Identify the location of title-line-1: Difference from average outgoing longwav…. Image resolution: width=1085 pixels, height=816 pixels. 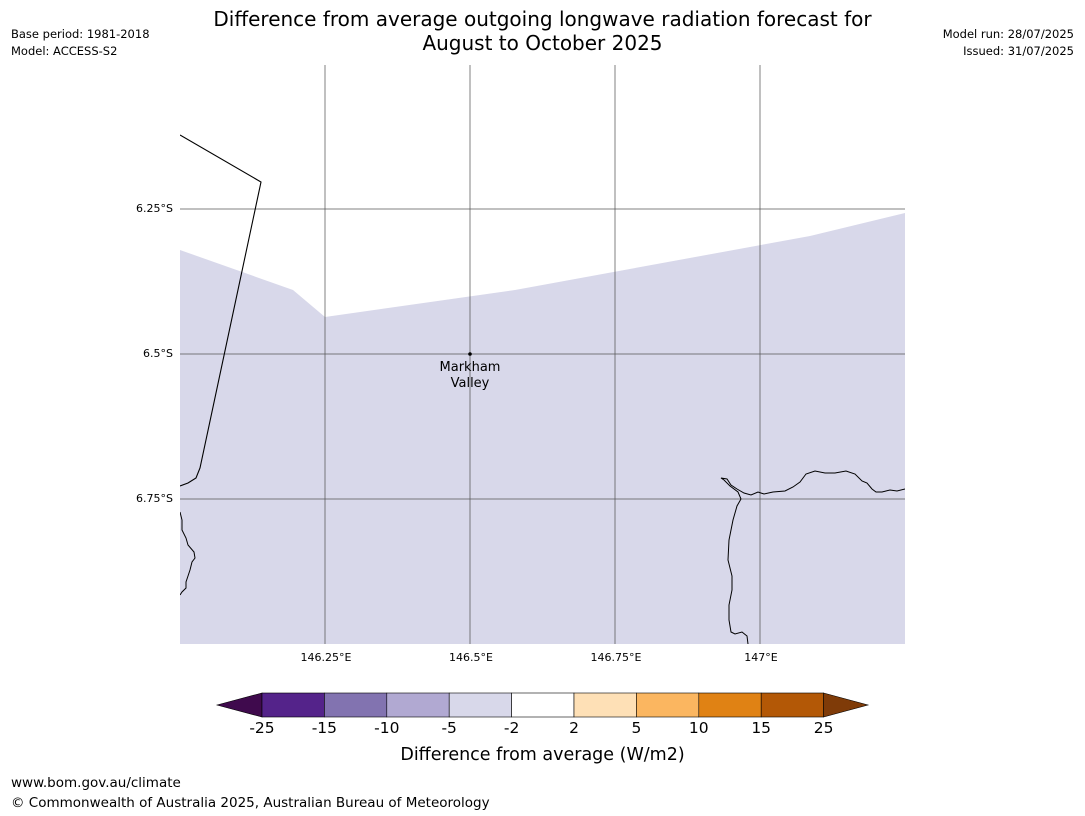
(542, 19).